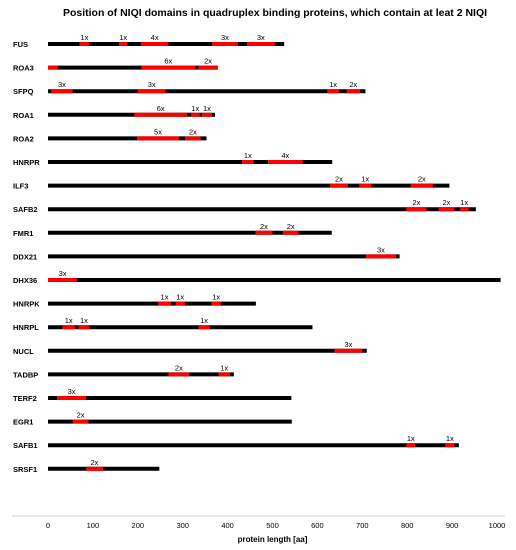  I want to click on protein-label: DHX36, so click(25, 280).